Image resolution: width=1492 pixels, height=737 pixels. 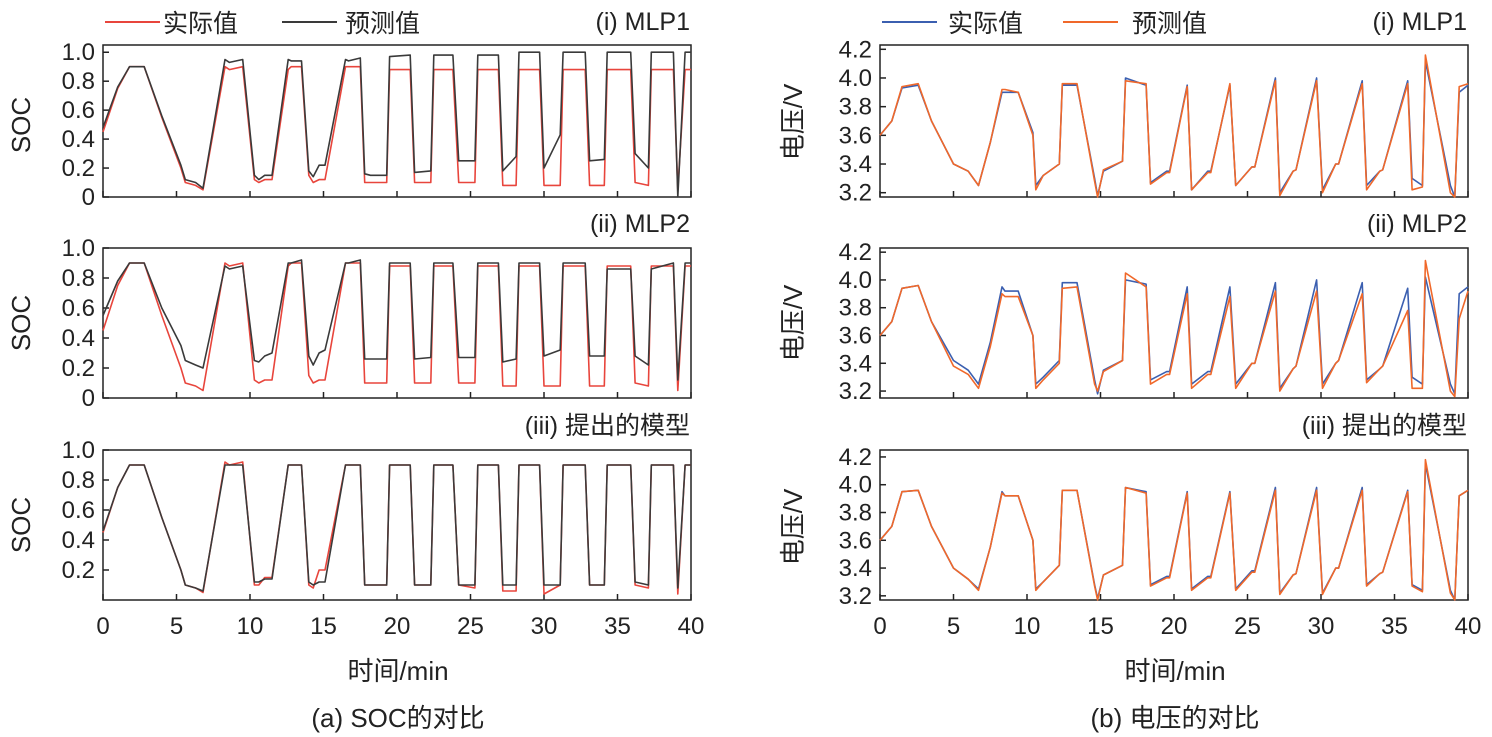 I want to click on title-a2: (ii) MLP2, so click(x=640, y=224).